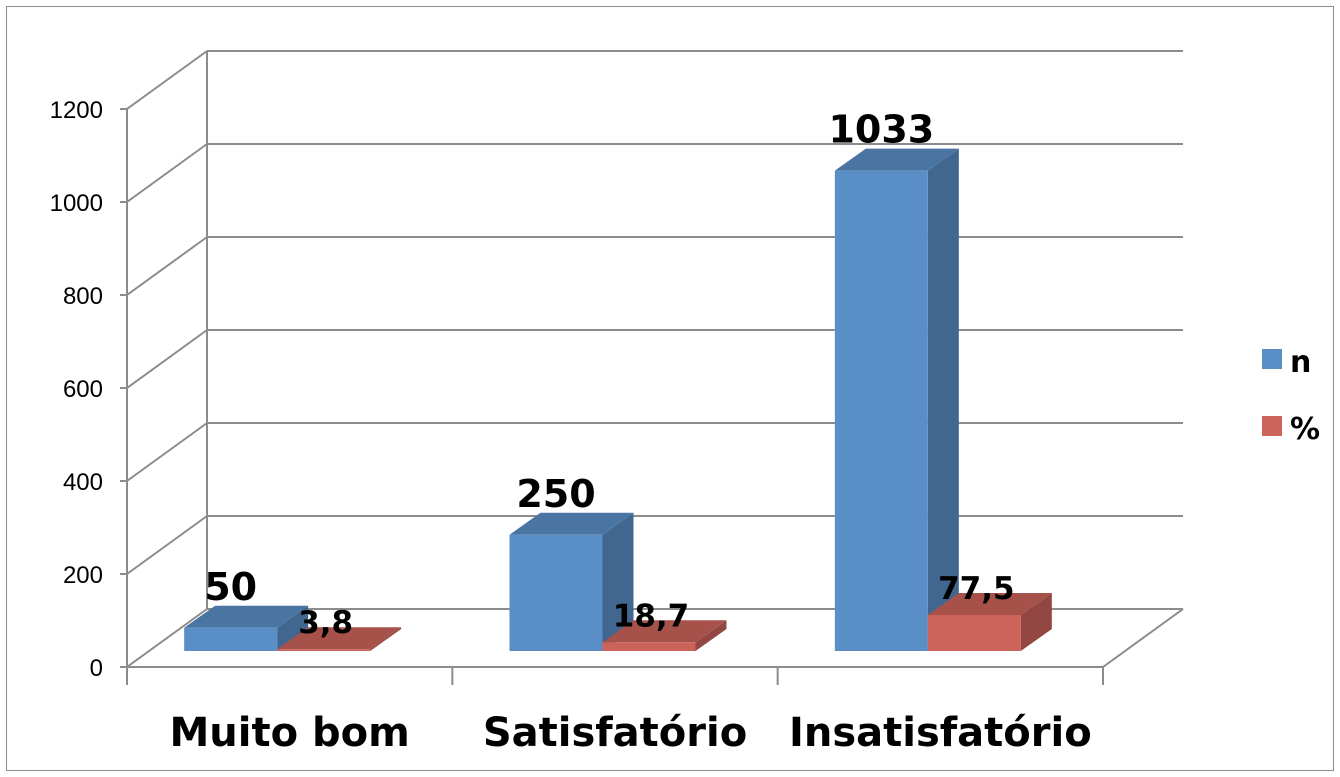  I want to click on data-label: 3,8, so click(325, 623).